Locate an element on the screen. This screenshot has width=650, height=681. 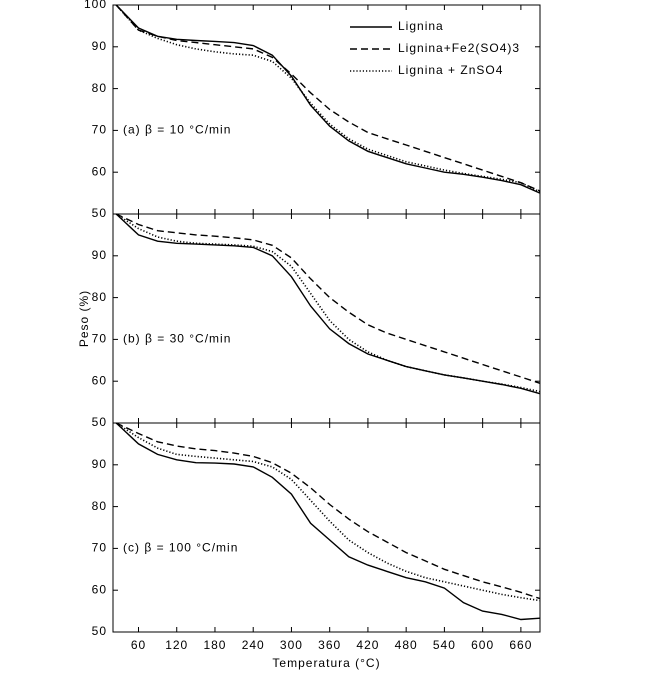
legend-label: Lignina is located at coordinates (421, 26).